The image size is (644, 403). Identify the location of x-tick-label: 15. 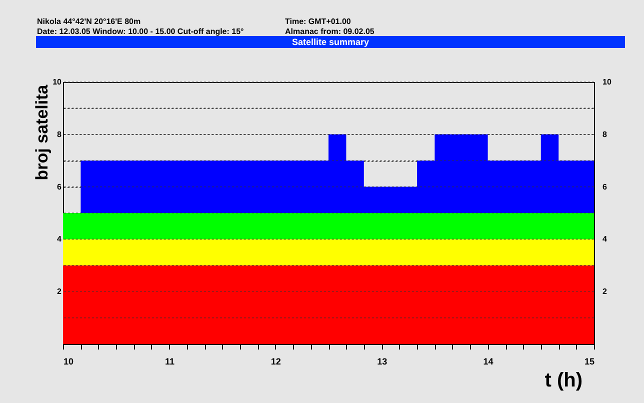
(589, 361).